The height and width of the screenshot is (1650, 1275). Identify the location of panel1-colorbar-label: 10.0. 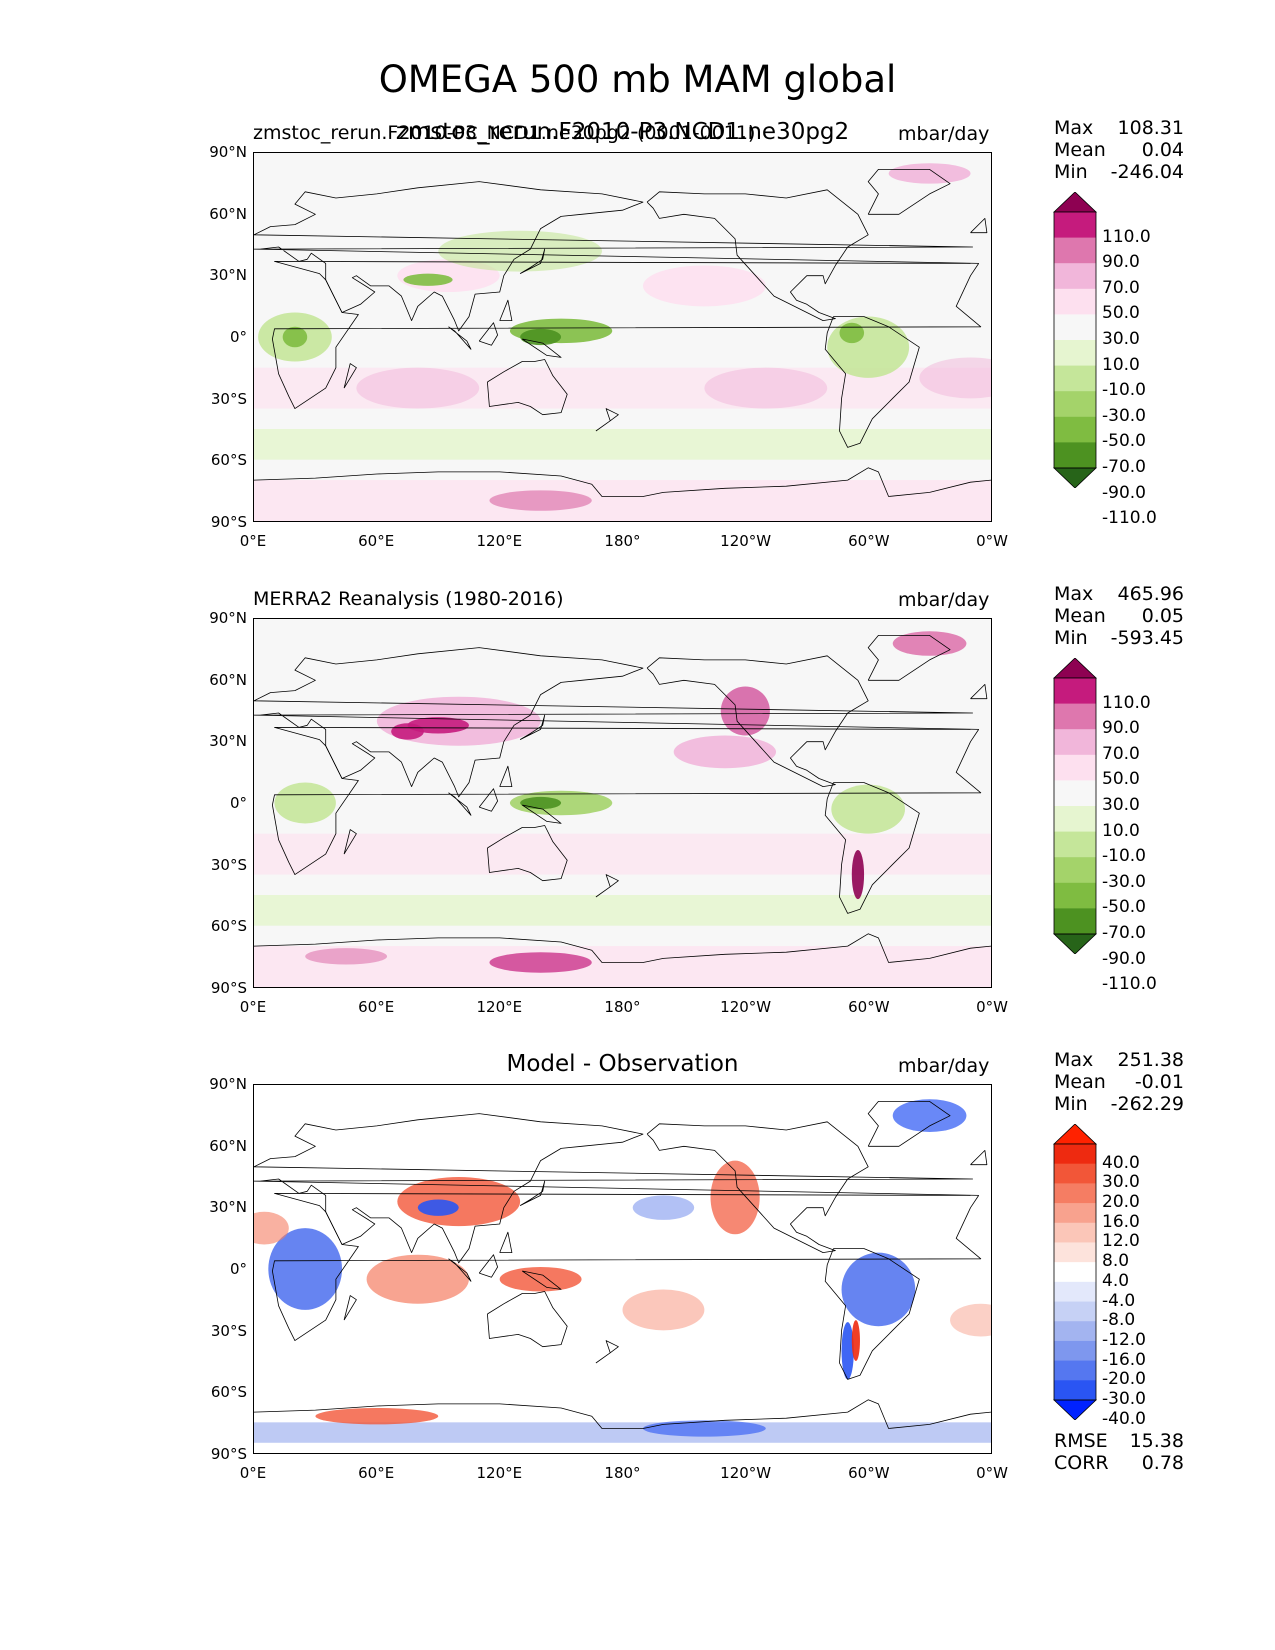
(1121, 364).